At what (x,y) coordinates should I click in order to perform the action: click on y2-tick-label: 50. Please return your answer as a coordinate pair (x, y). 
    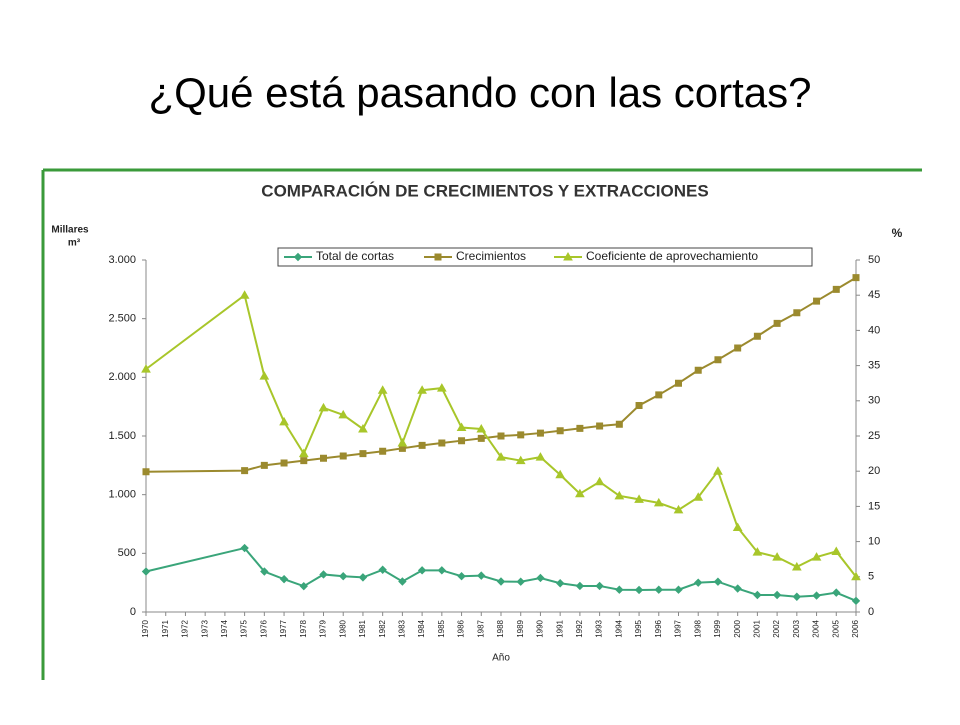
    Looking at the image, I should click on (874, 260).